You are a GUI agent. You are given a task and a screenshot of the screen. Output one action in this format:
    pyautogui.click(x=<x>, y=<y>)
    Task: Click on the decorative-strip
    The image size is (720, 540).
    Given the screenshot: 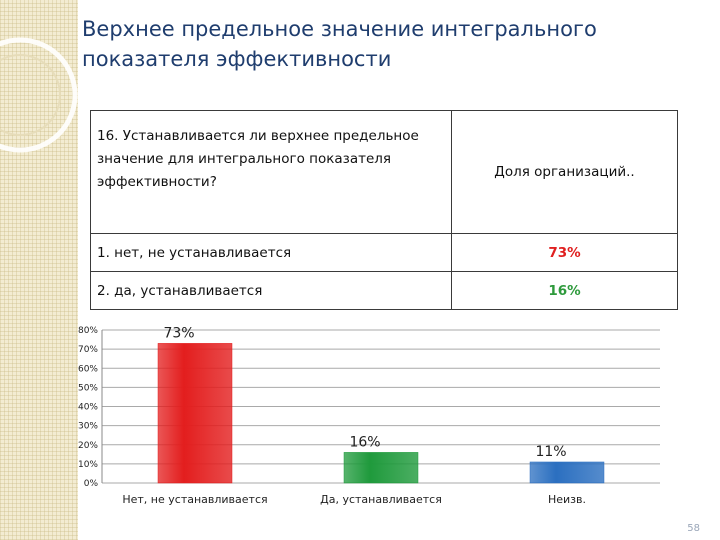 What is the action you would take?
    pyautogui.click(x=39, y=270)
    